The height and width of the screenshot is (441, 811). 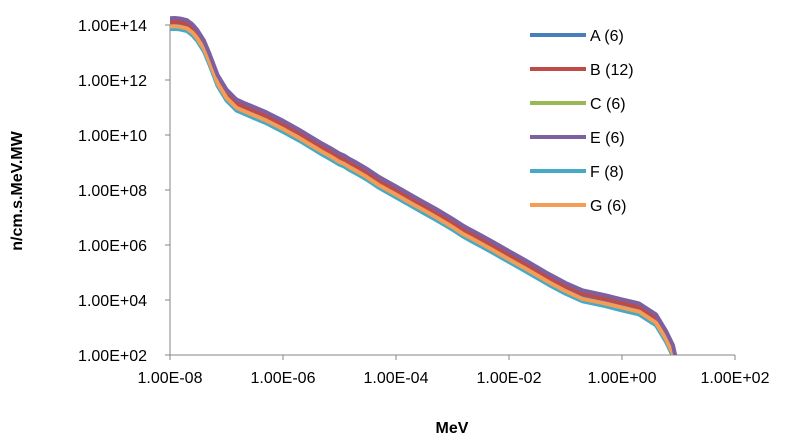 I want to click on x-tick-label: 1.00E-08, so click(x=170, y=378).